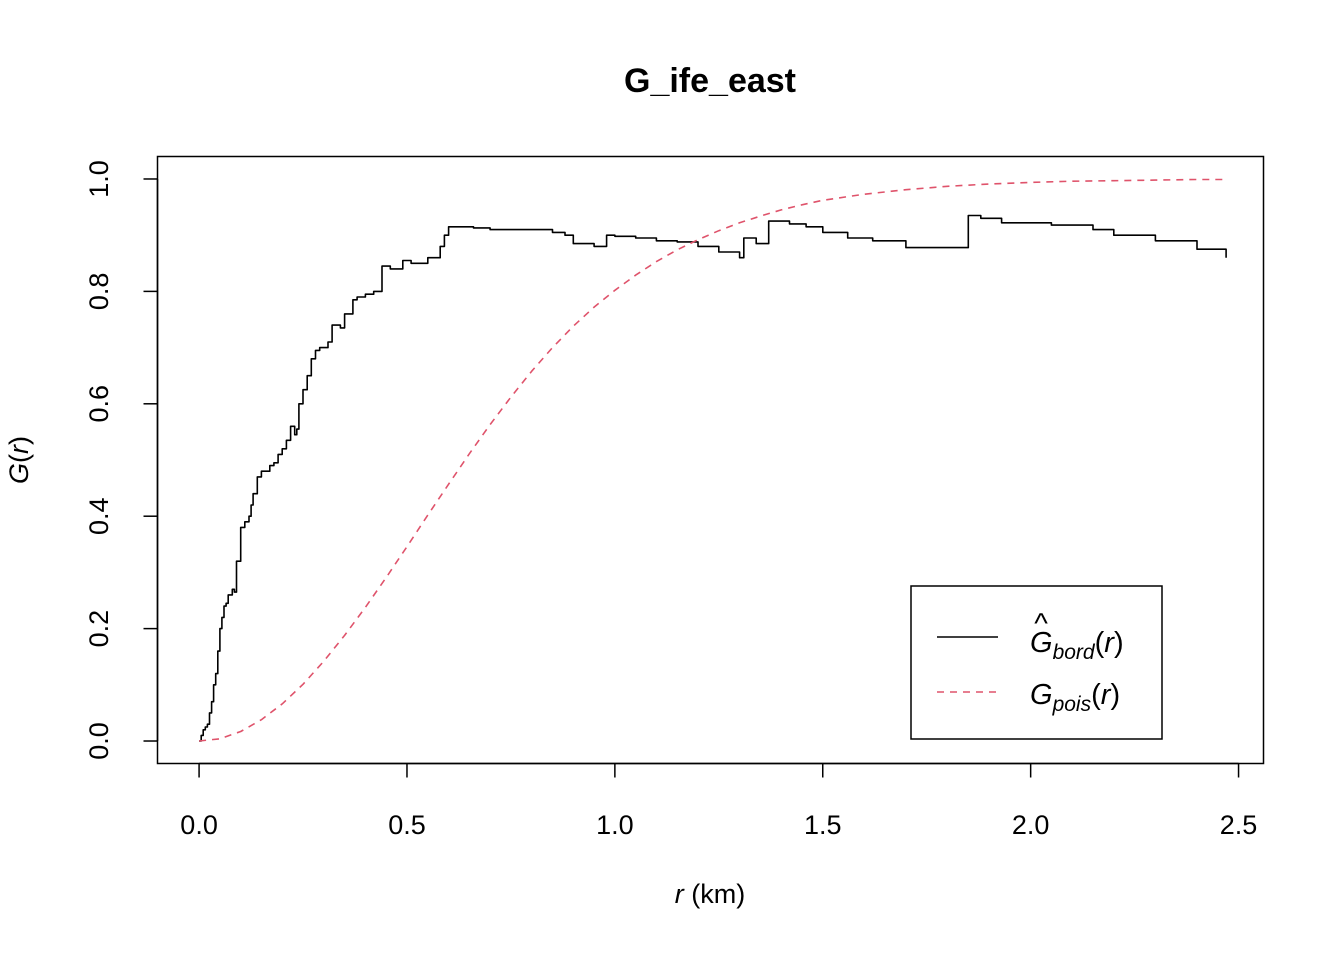 This screenshot has width=1344, height=960. Describe the element at coordinates (99, 516) in the screenshot. I see `y-tick-label: 0.4` at that location.